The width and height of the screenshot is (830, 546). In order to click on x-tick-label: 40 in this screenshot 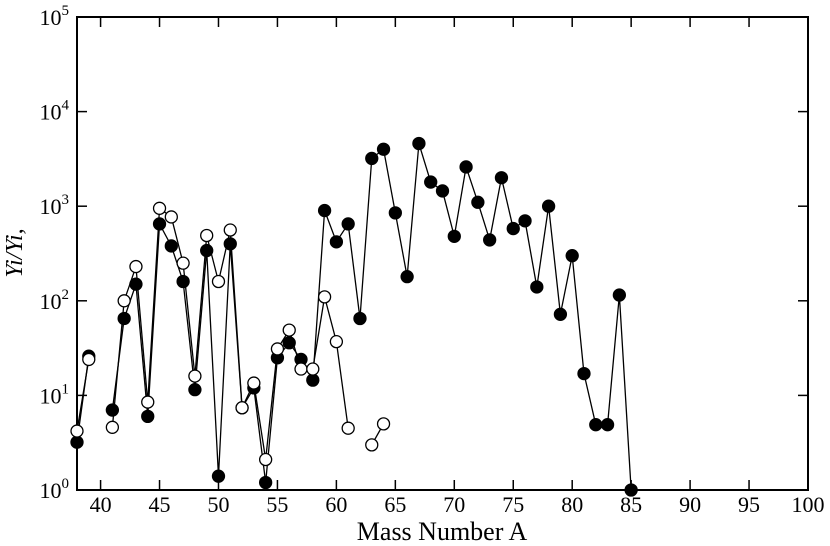, I will do `click(101, 504)`.